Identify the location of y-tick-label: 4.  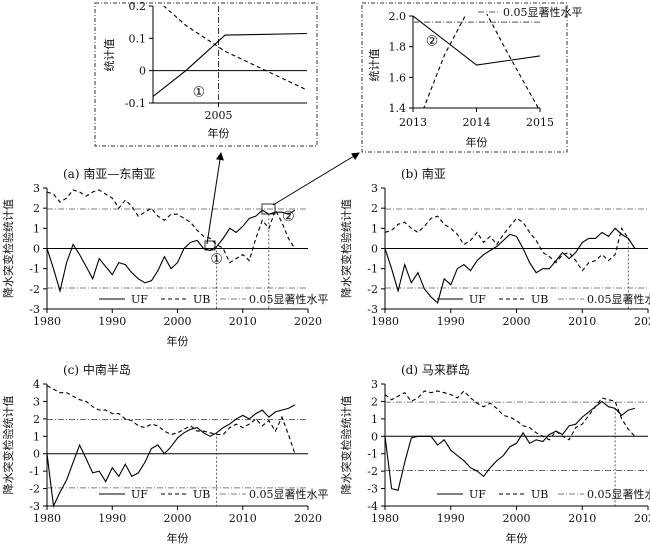
(36, 384).